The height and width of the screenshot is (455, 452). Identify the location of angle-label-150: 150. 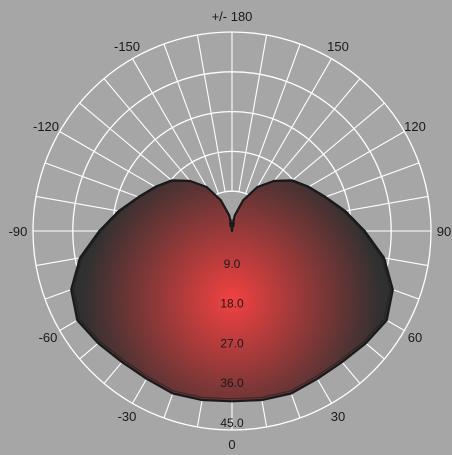
(338, 46).